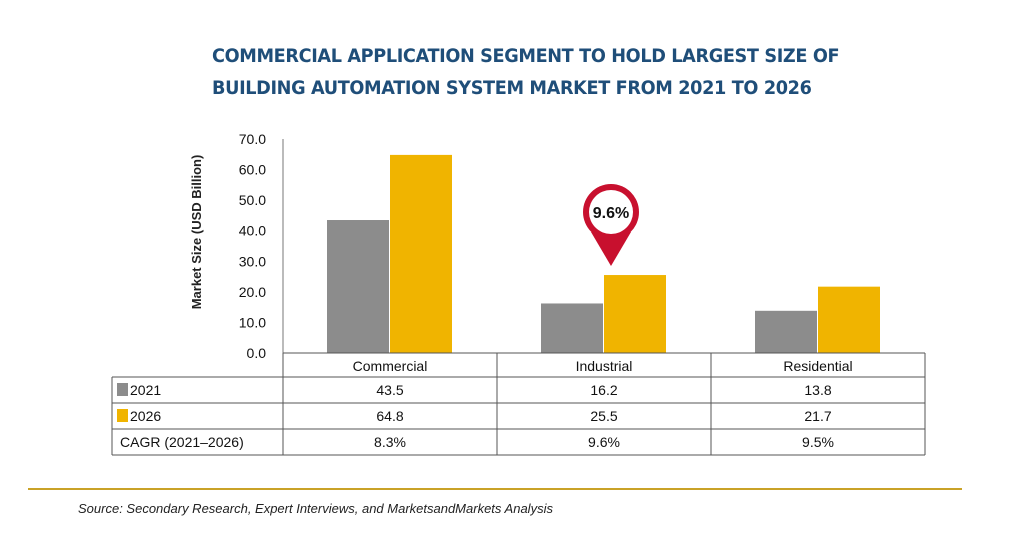 Image resolution: width=1024 pixels, height=555 pixels. What do you see at coordinates (817, 390) in the screenshot?
I see `table-cell: 13.8` at bounding box center [817, 390].